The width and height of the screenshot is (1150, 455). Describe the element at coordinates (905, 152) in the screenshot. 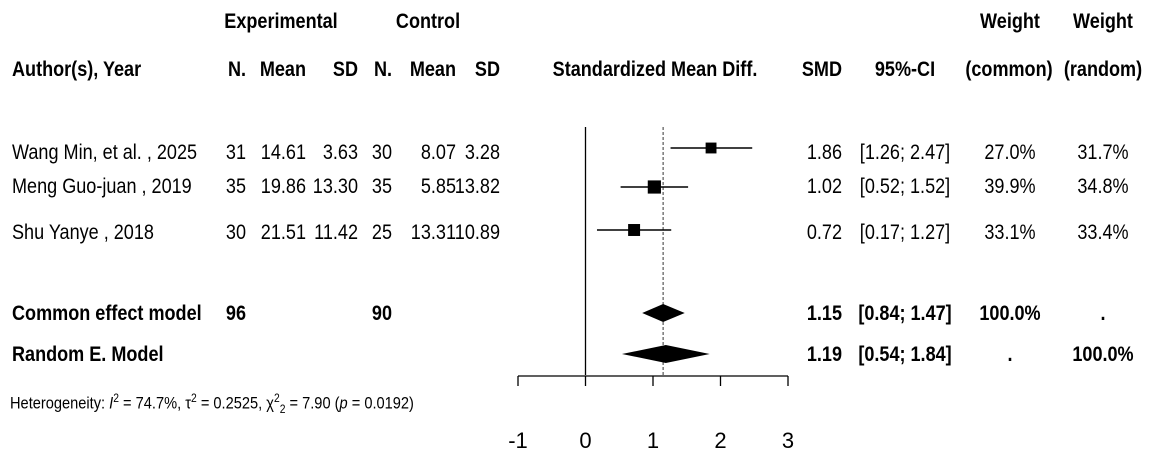

I see `study-ci: [1.26; 2.47]` at that location.